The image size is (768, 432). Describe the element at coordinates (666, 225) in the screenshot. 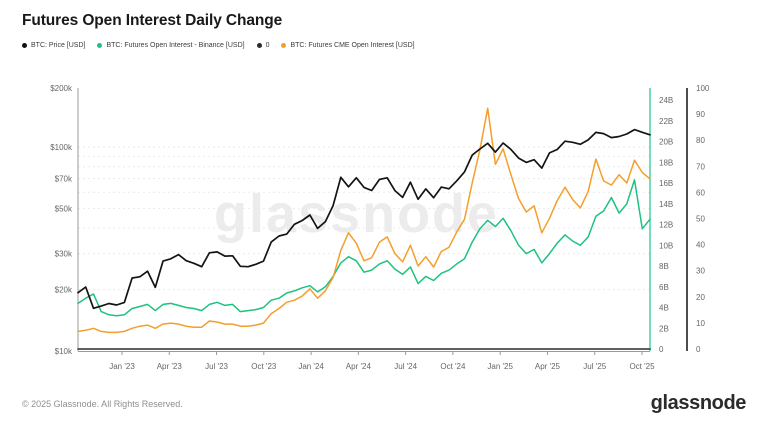

I see `right-oi-axis-label: 12B` at that location.